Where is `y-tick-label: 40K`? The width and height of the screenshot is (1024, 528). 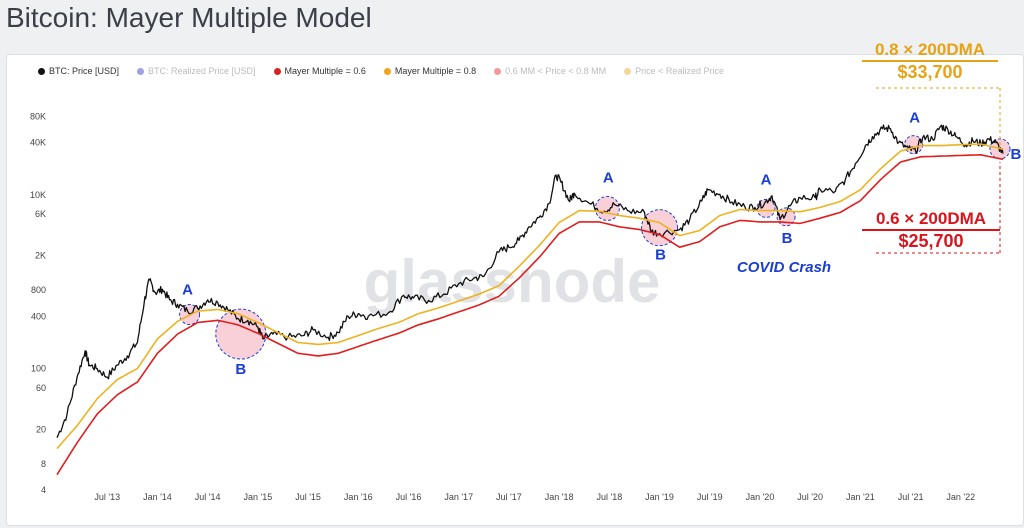 y-tick-label: 40K is located at coordinates (38, 143).